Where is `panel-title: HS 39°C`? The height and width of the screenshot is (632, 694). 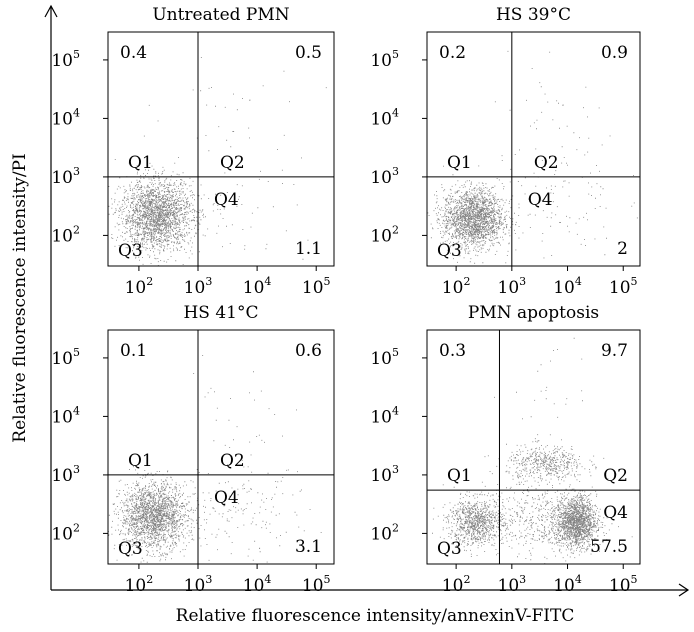
panel-title: HS 39°C is located at coordinates (533, 15).